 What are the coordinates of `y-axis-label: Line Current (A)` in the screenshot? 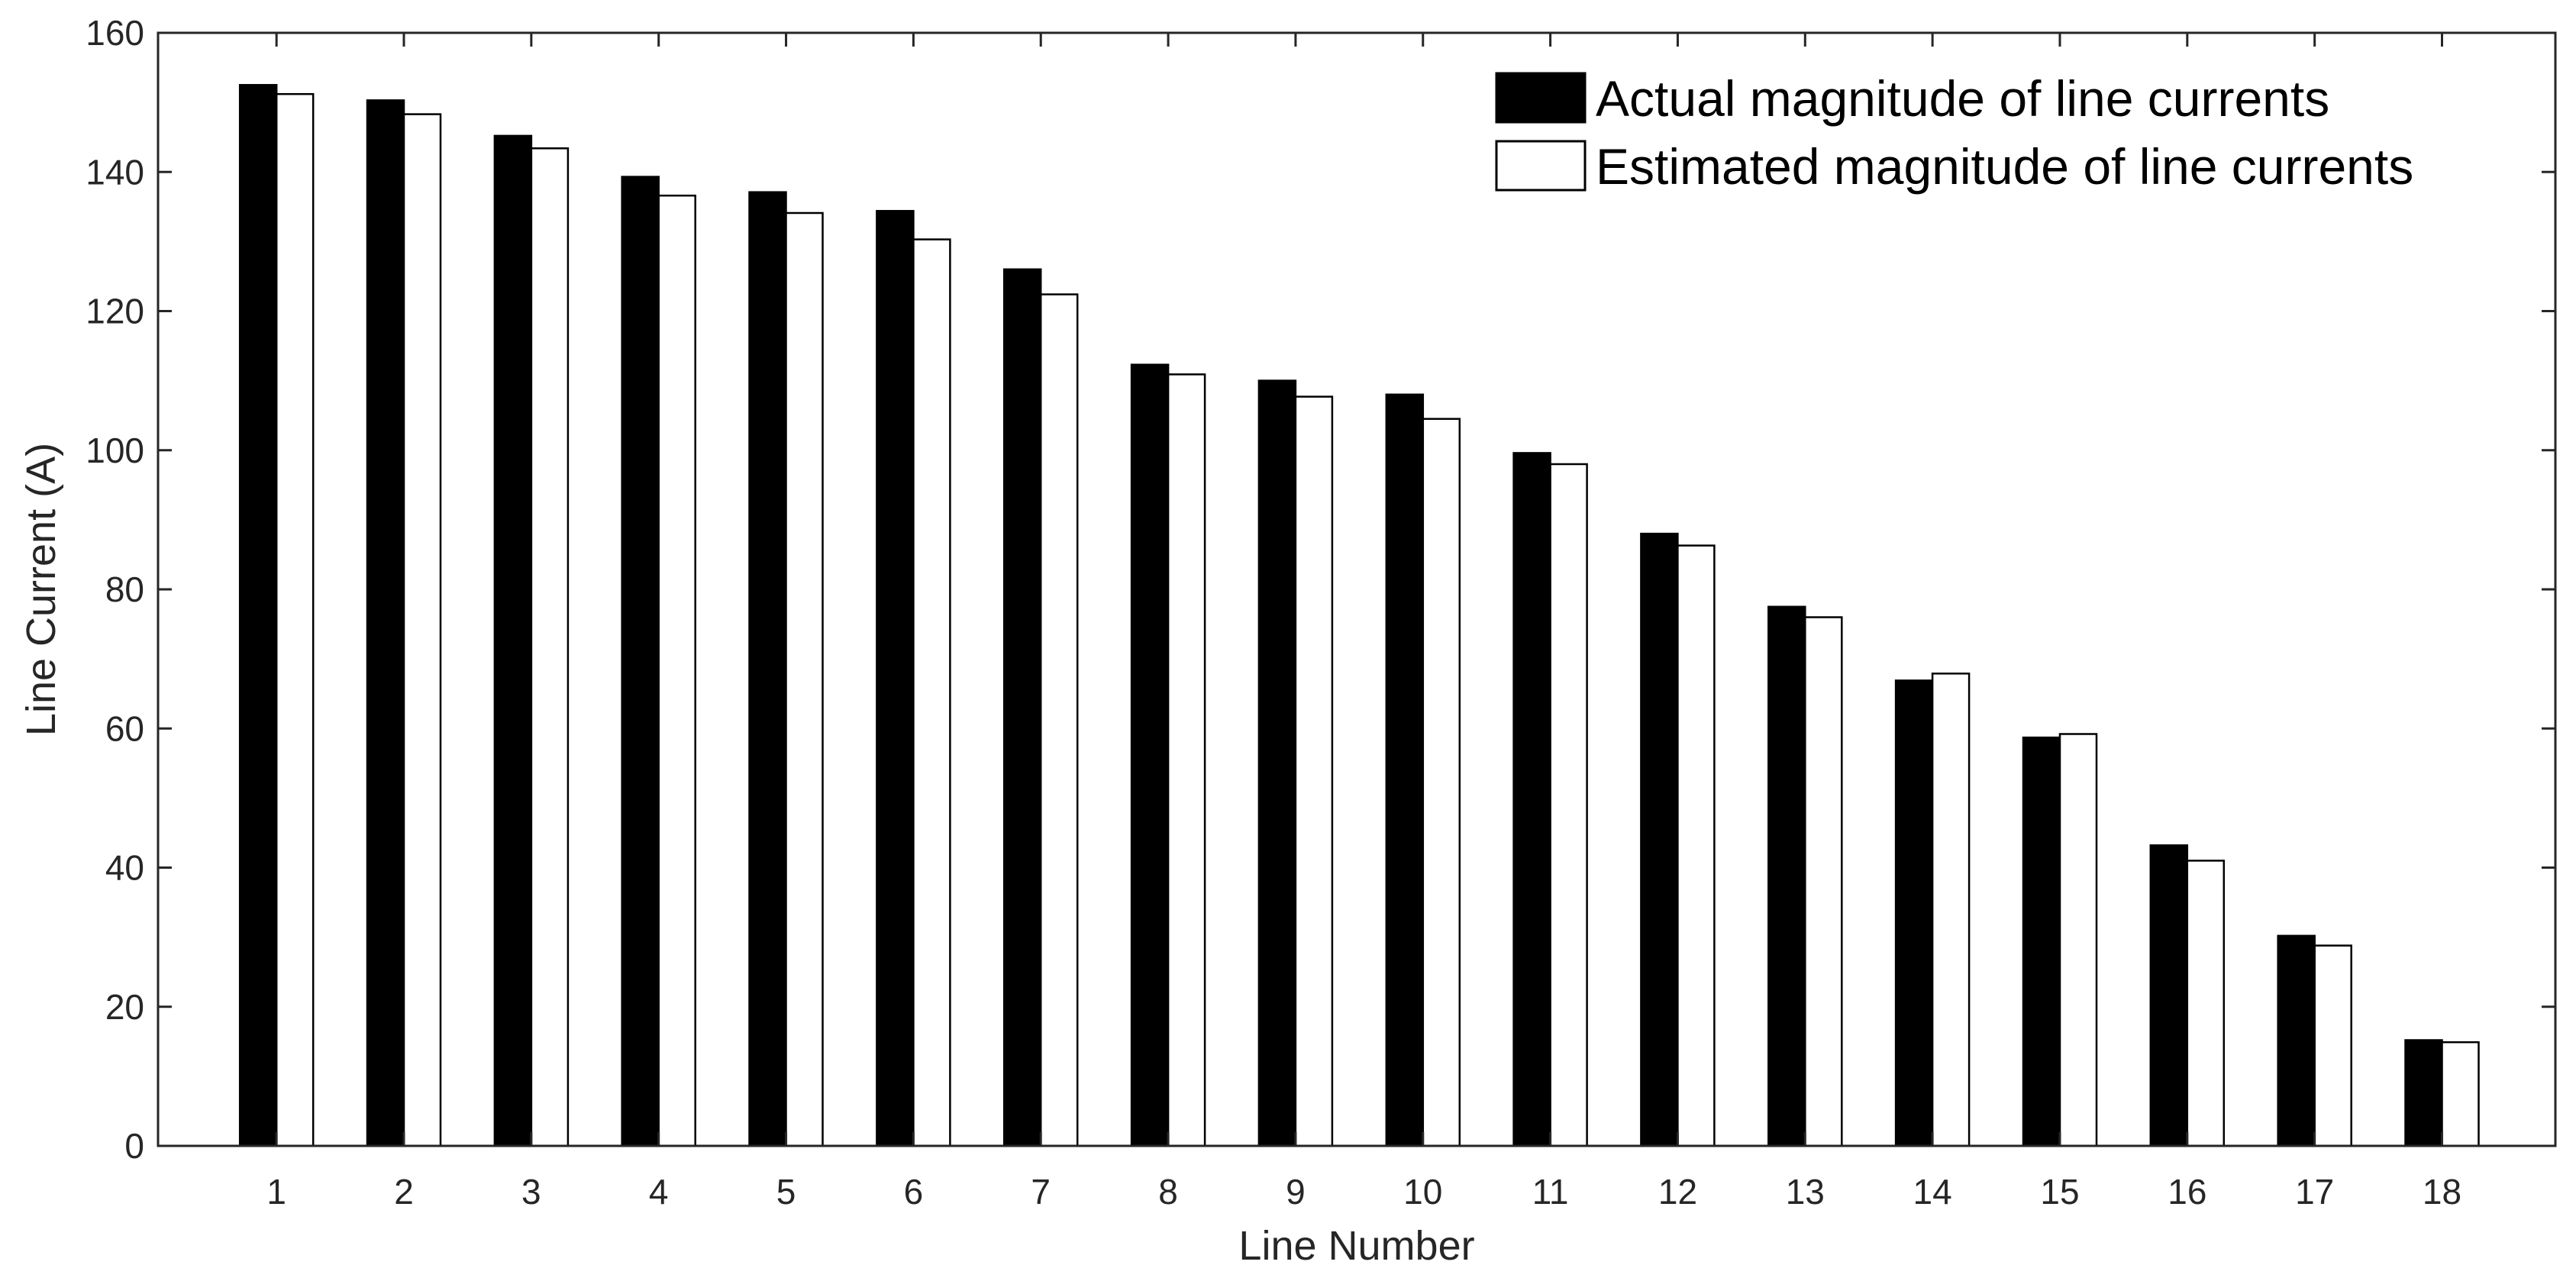 It's located at (41, 589).